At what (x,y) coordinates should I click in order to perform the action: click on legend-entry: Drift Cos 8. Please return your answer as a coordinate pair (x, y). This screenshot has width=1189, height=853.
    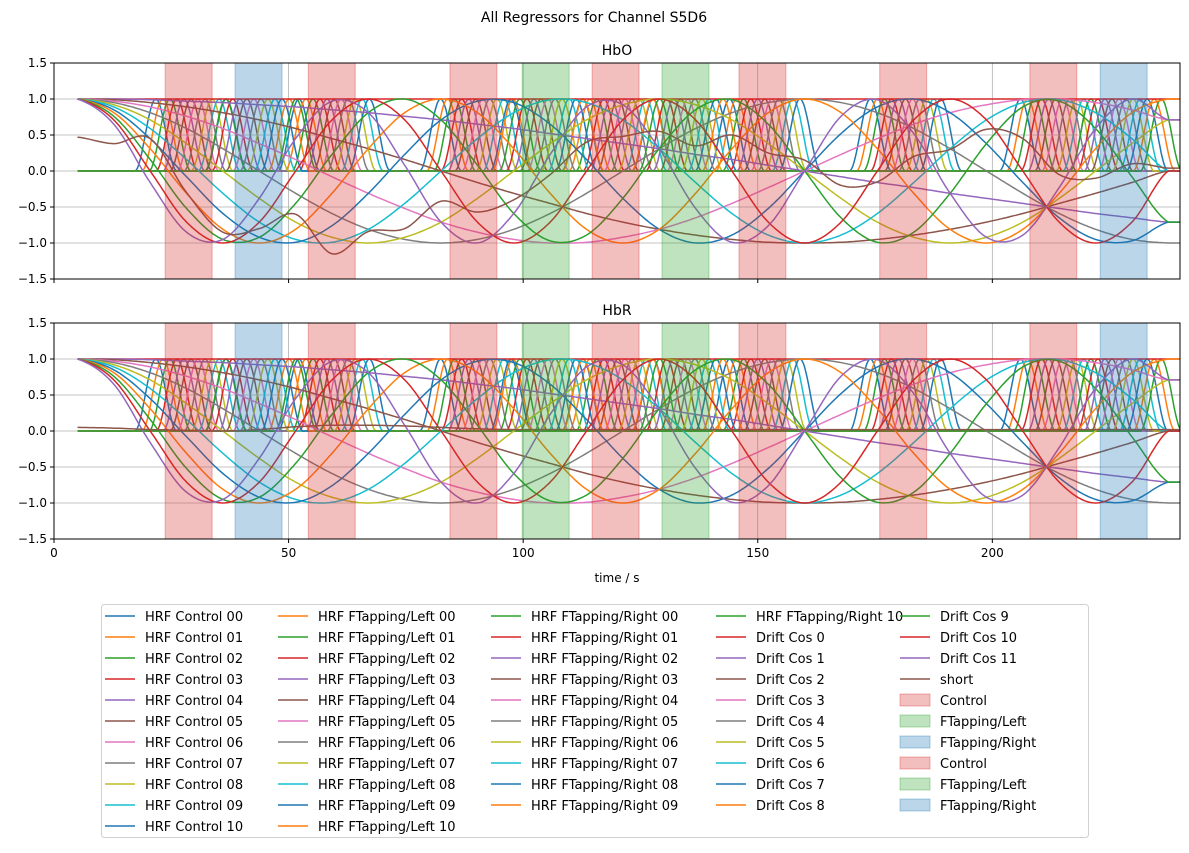
    Looking at the image, I should click on (770, 806).